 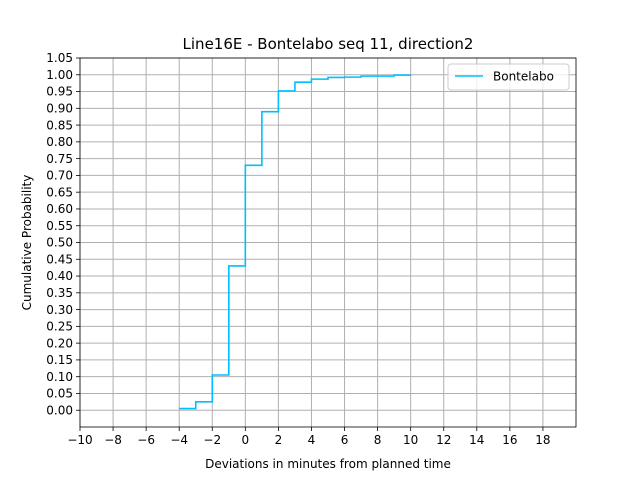 I want to click on chart-title: Line16E - Bontelabo seq 11, direction2, so click(x=328, y=44).